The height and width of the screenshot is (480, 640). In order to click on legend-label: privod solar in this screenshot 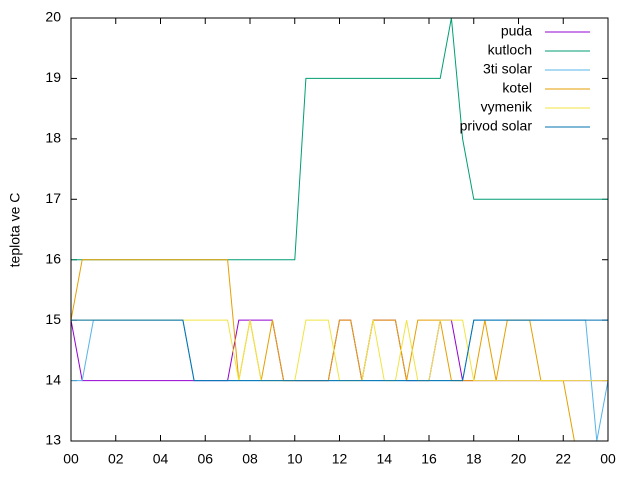, I will do `click(496, 126)`.